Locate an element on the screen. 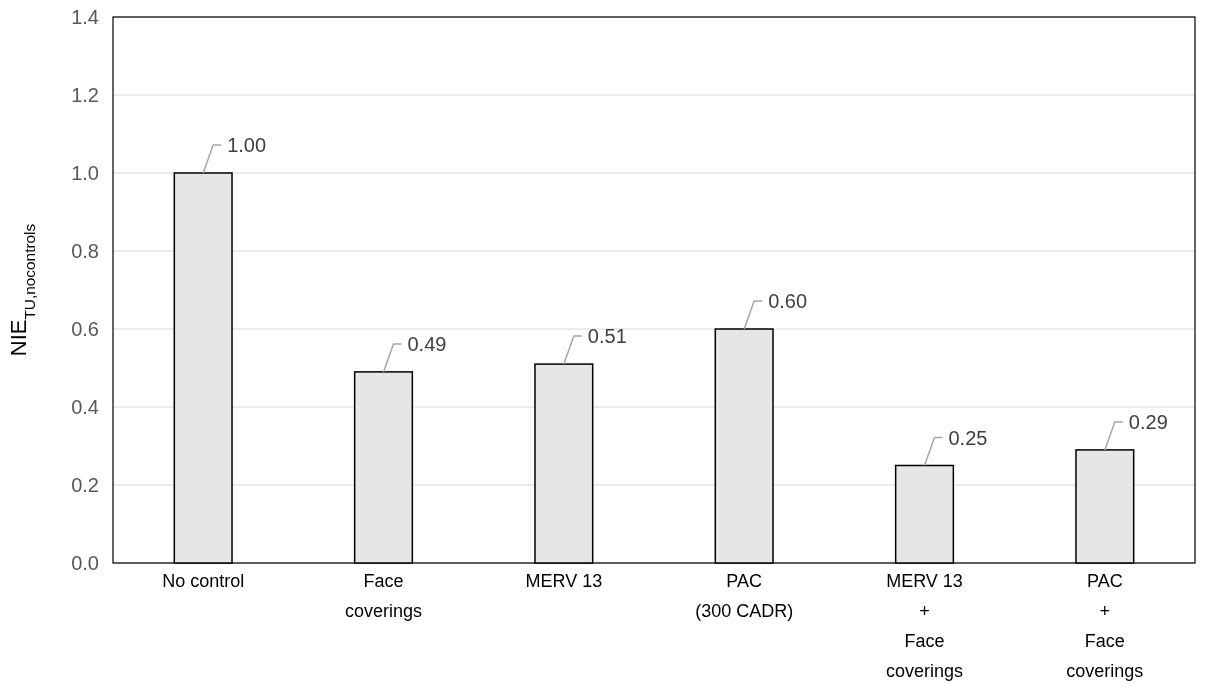 The image size is (1207, 694). data-label: 0.25 is located at coordinates (968, 437).